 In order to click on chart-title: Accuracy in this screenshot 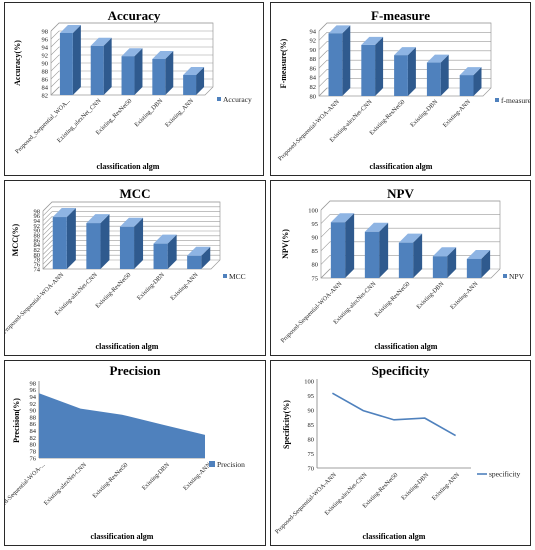, I will do `click(134, 15)`.